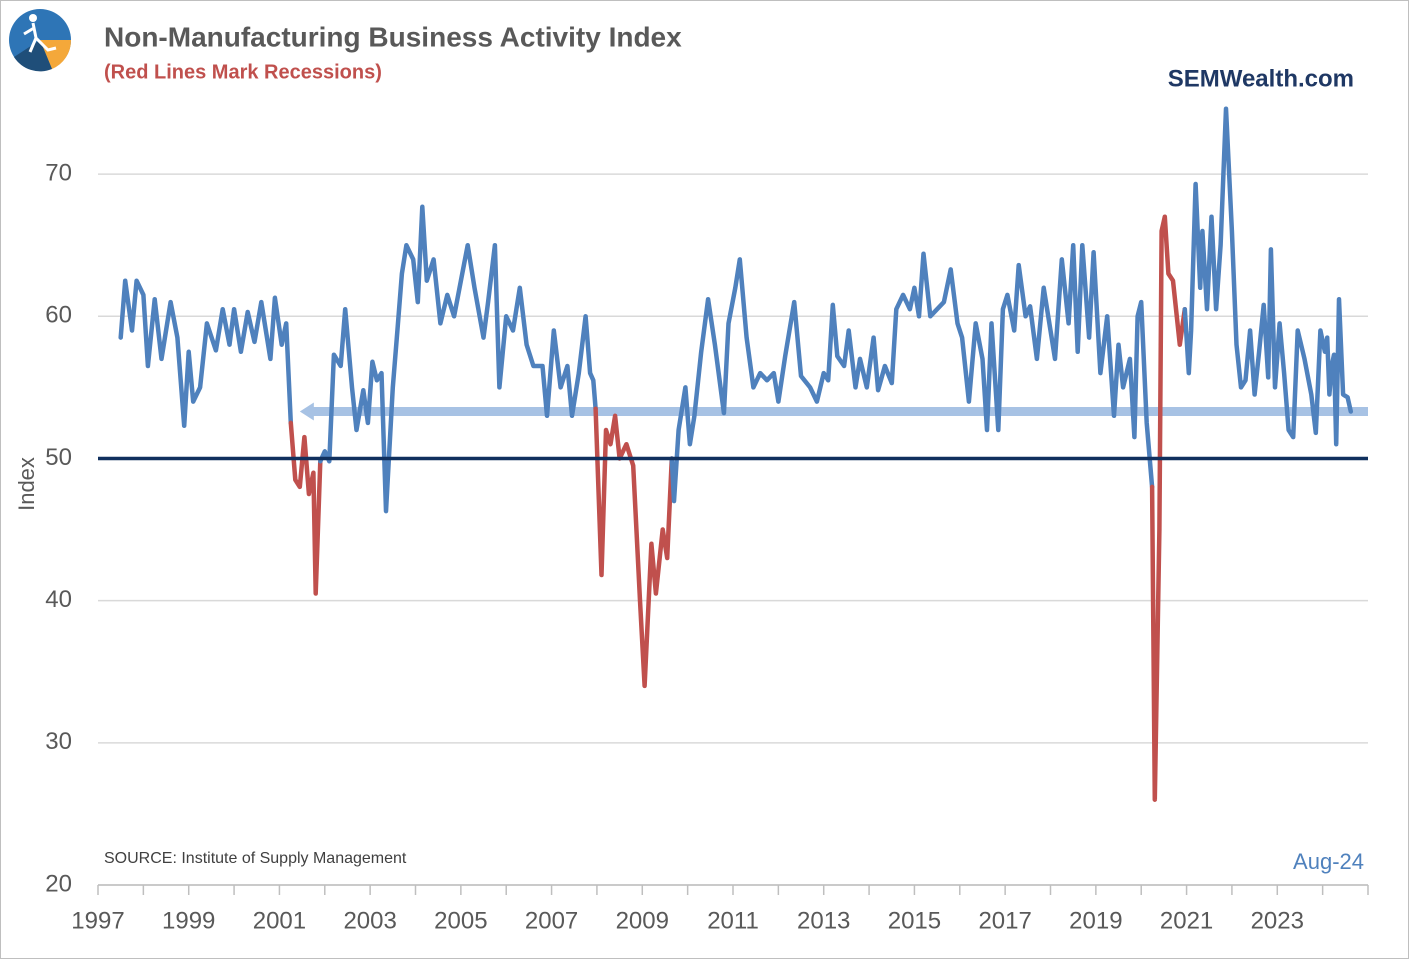 Image resolution: width=1409 pixels, height=959 pixels. What do you see at coordinates (255, 858) in the screenshot?
I see `source-note: SOURCE: Institute of Supply Management` at bounding box center [255, 858].